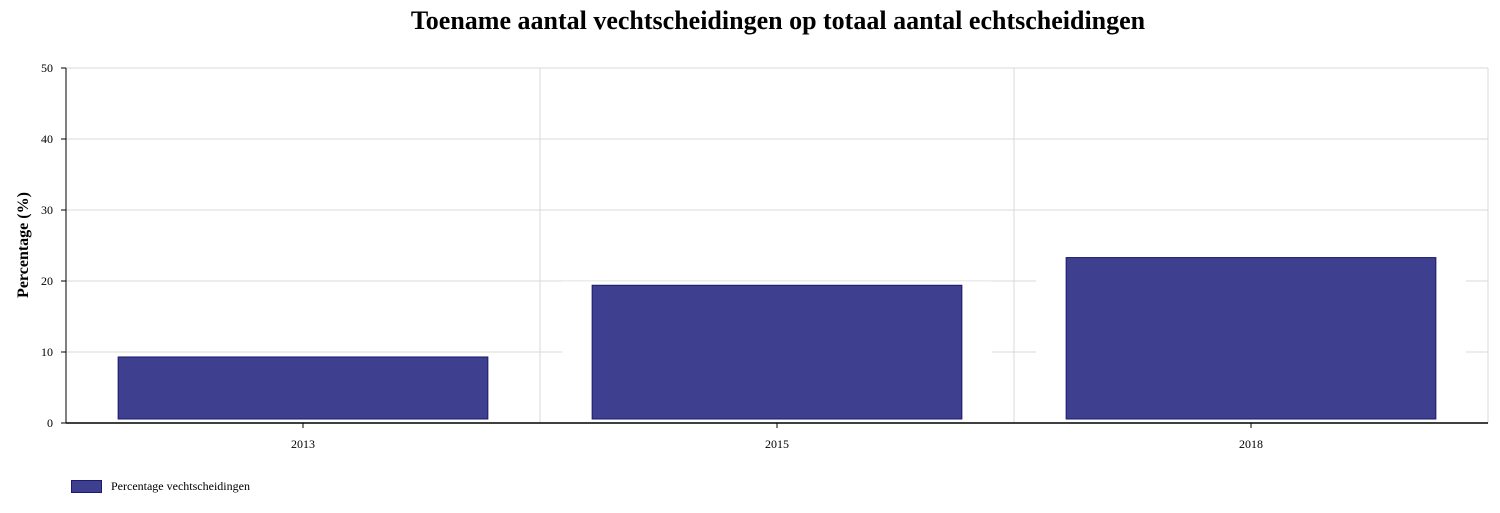 The height and width of the screenshot is (513, 1500). What do you see at coordinates (303, 388) in the screenshot?
I see `bar-2013` at bounding box center [303, 388].